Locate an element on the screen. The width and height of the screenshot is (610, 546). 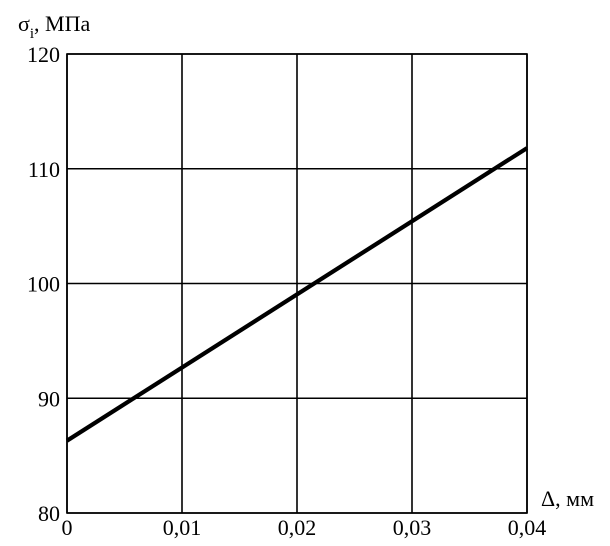
y-tick-label: 120 is located at coordinates (43, 54).